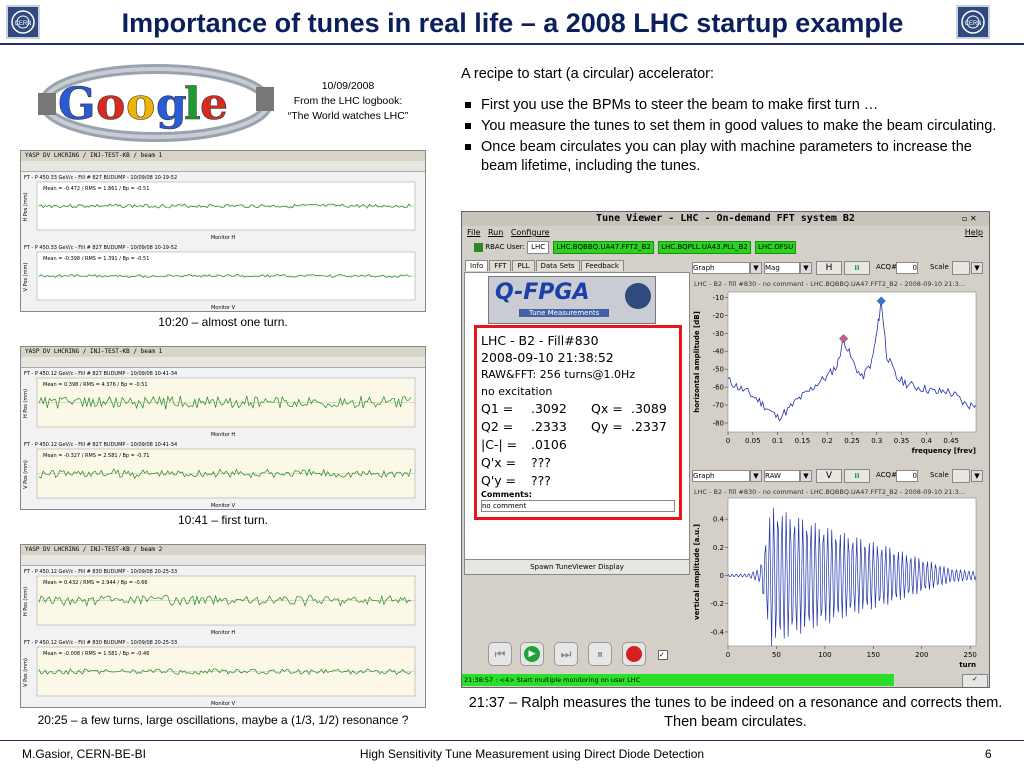 The width and height of the screenshot is (1024, 768). What do you see at coordinates (718, 370) in the screenshot?
I see `y-tick-label: -50` at bounding box center [718, 370].